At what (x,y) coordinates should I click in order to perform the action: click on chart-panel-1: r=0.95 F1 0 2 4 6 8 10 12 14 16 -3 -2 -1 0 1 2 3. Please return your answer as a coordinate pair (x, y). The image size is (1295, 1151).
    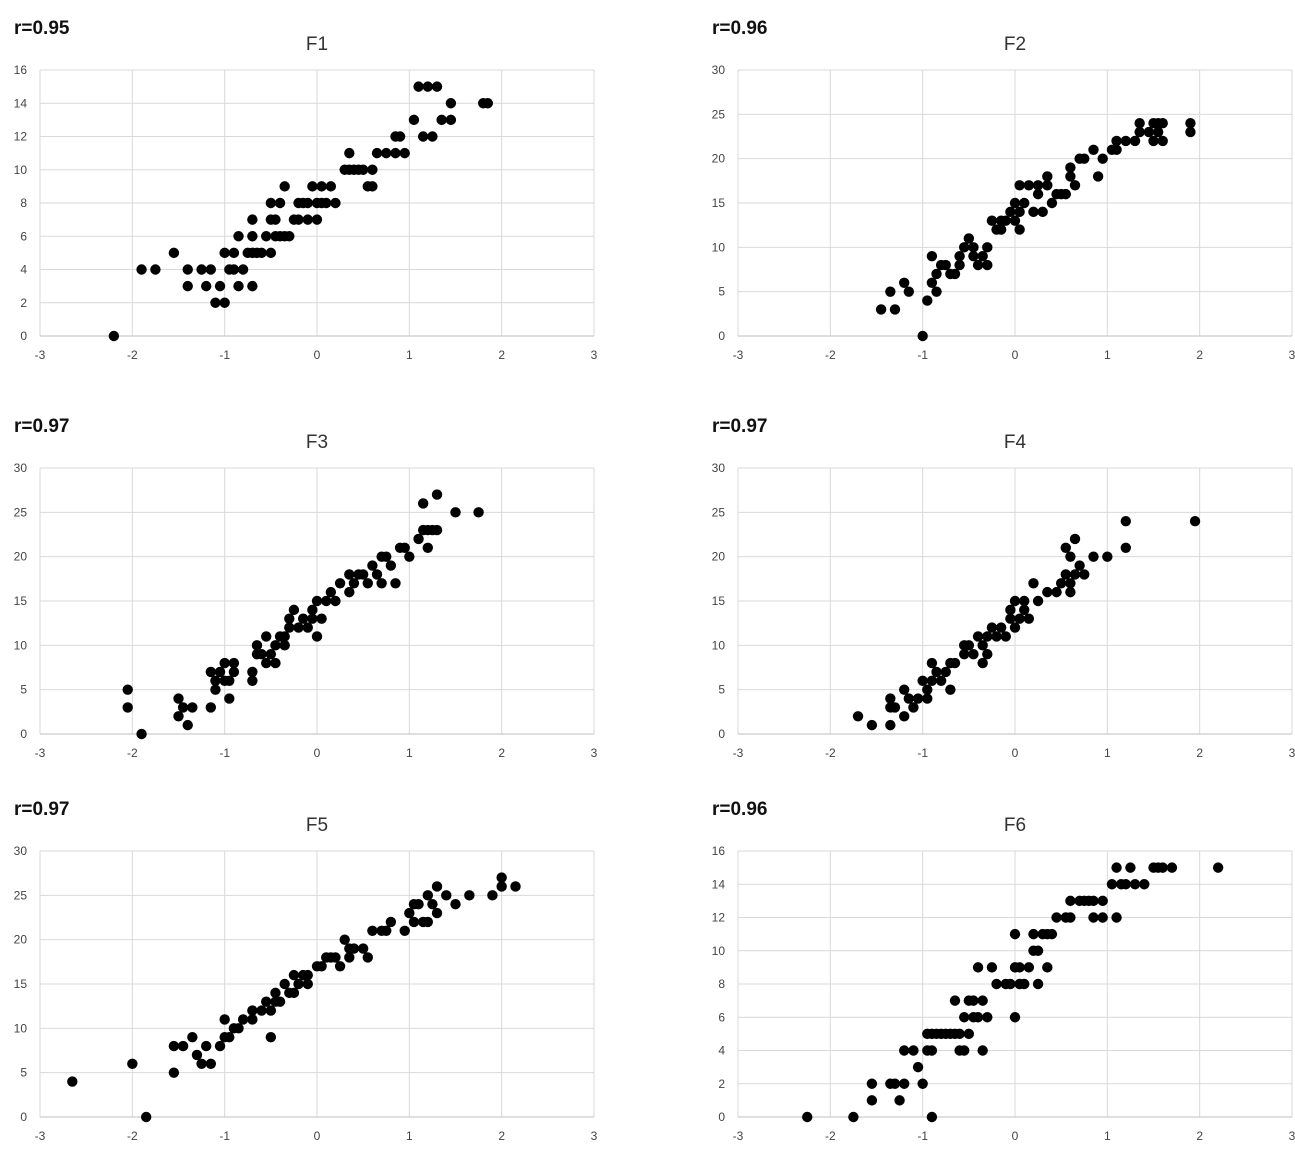
    Looking at the image, I should click on (299, 188).